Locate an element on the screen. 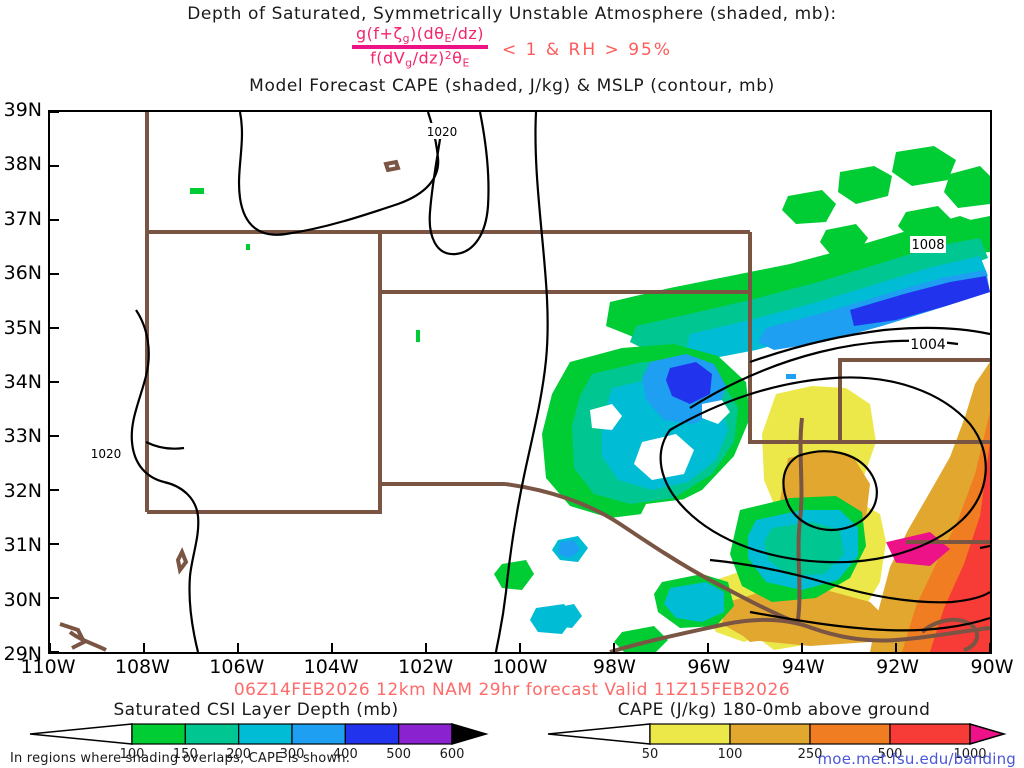 The image size is (1024, 768). colorbar-cape-swatches is located at coordinates (777, 734).